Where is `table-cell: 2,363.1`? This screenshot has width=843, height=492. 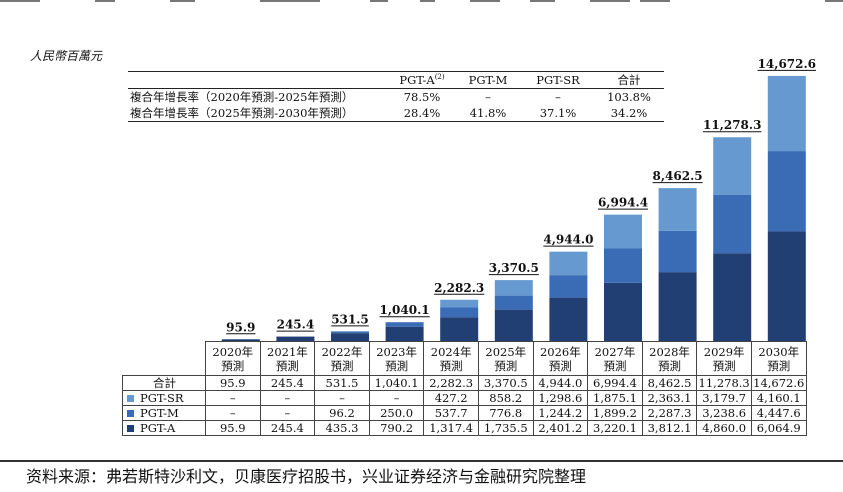
table-cell: 2,363.1 is located at coordinates (669, 398).